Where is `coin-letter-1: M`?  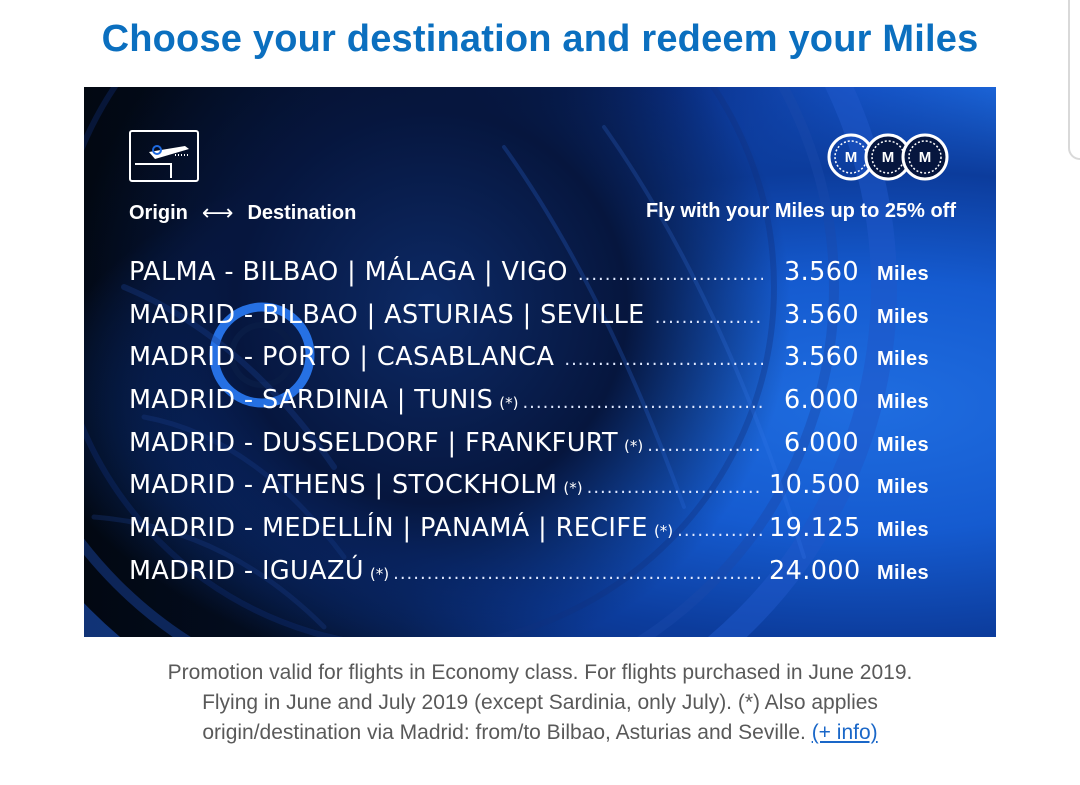 coin-letter-1: M is located at coordinates (851, 157).